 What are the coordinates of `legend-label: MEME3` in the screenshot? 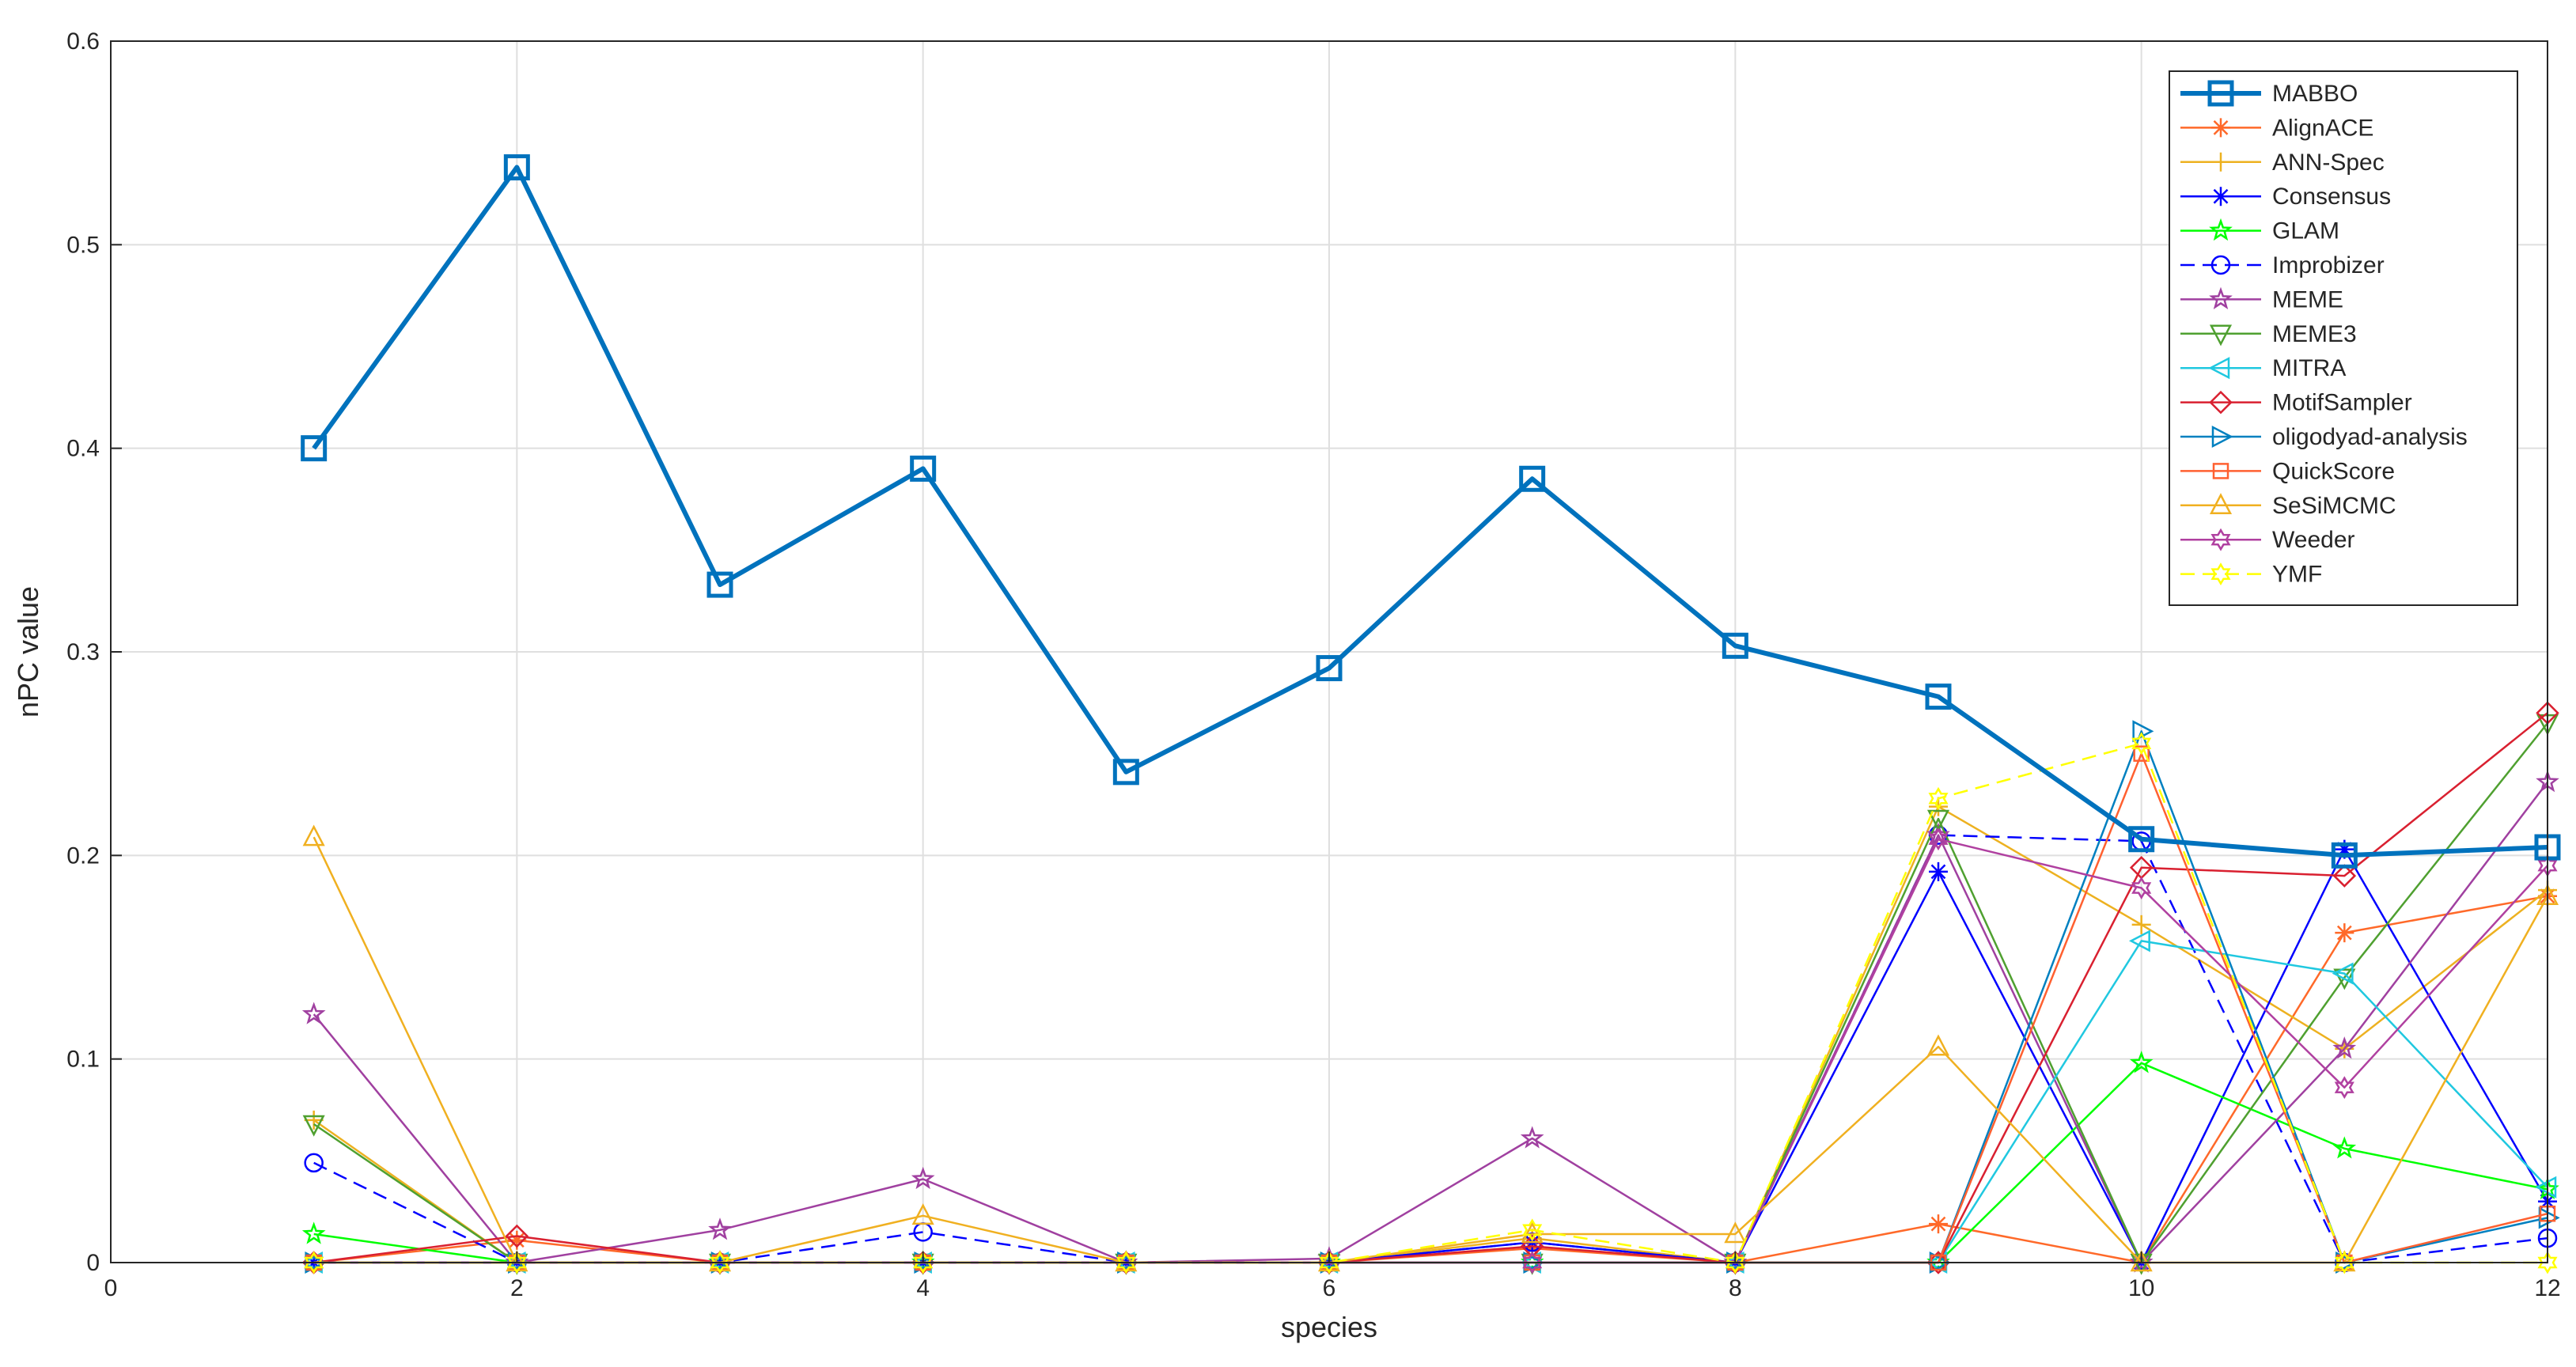 It's located at (2314, 334).